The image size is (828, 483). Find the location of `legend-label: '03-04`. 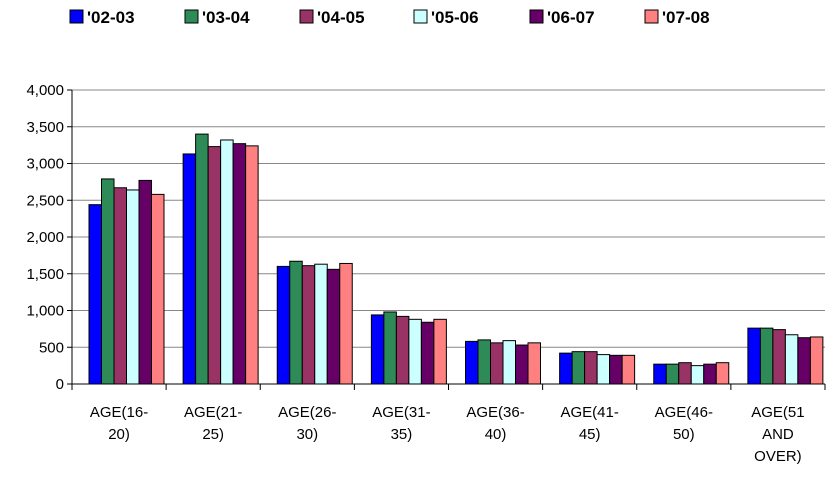

legend-label: '03-04 is located at coordinates (226, 17).